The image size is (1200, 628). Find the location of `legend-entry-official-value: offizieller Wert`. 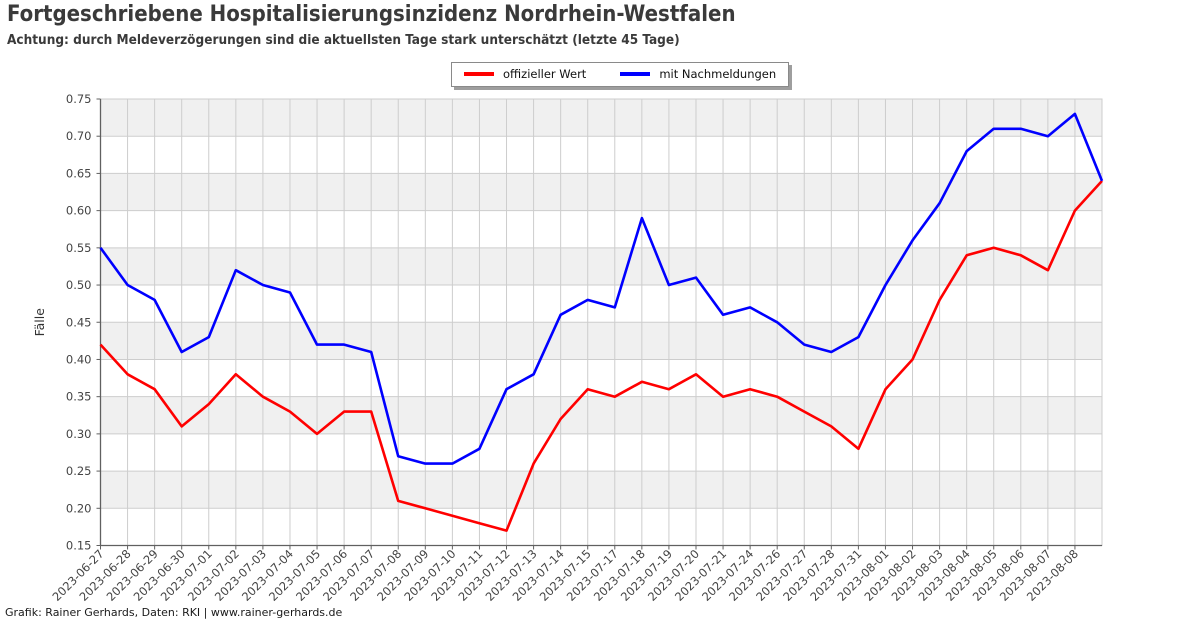

legend-entry-official-value: offizieller Wert is located at coordinates (525, 74).